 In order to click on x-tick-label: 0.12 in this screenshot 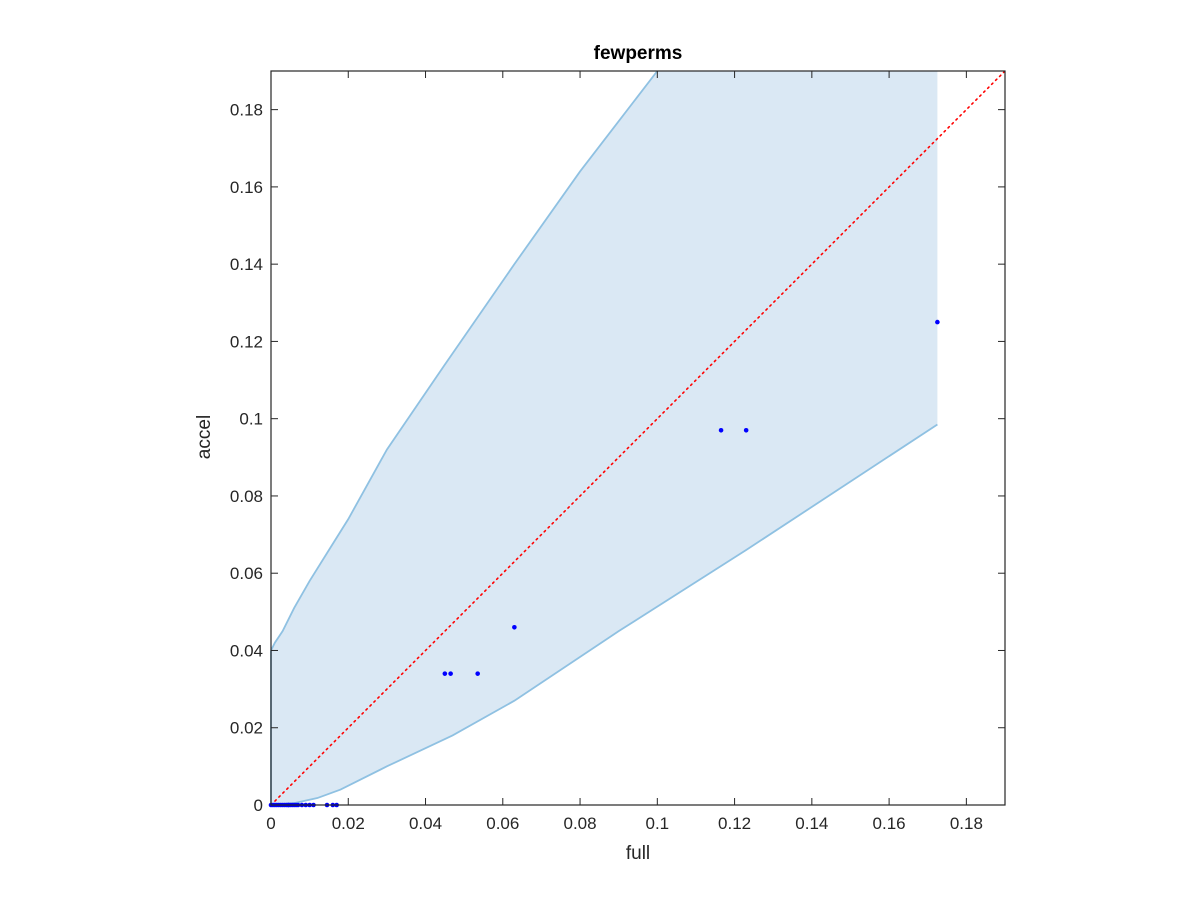, I will do `click(734, 823)`.